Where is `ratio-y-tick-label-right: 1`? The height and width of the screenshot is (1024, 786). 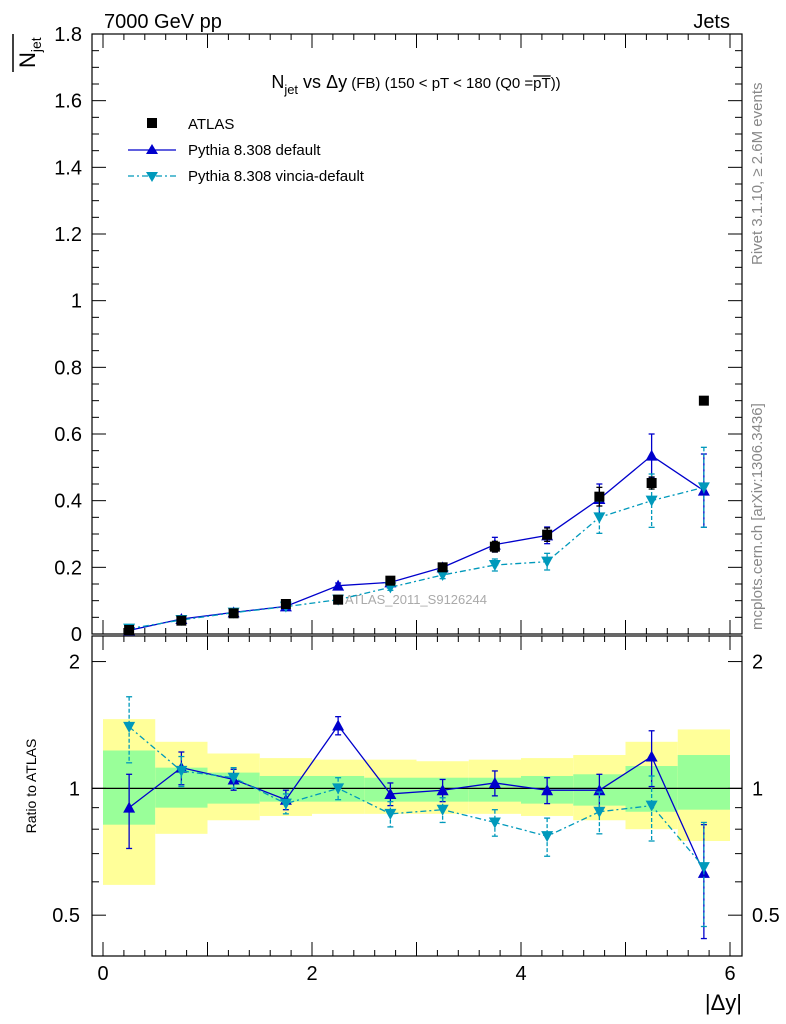 ratio-y-tick-label-right: 1 is located at coordinates (757, 789).